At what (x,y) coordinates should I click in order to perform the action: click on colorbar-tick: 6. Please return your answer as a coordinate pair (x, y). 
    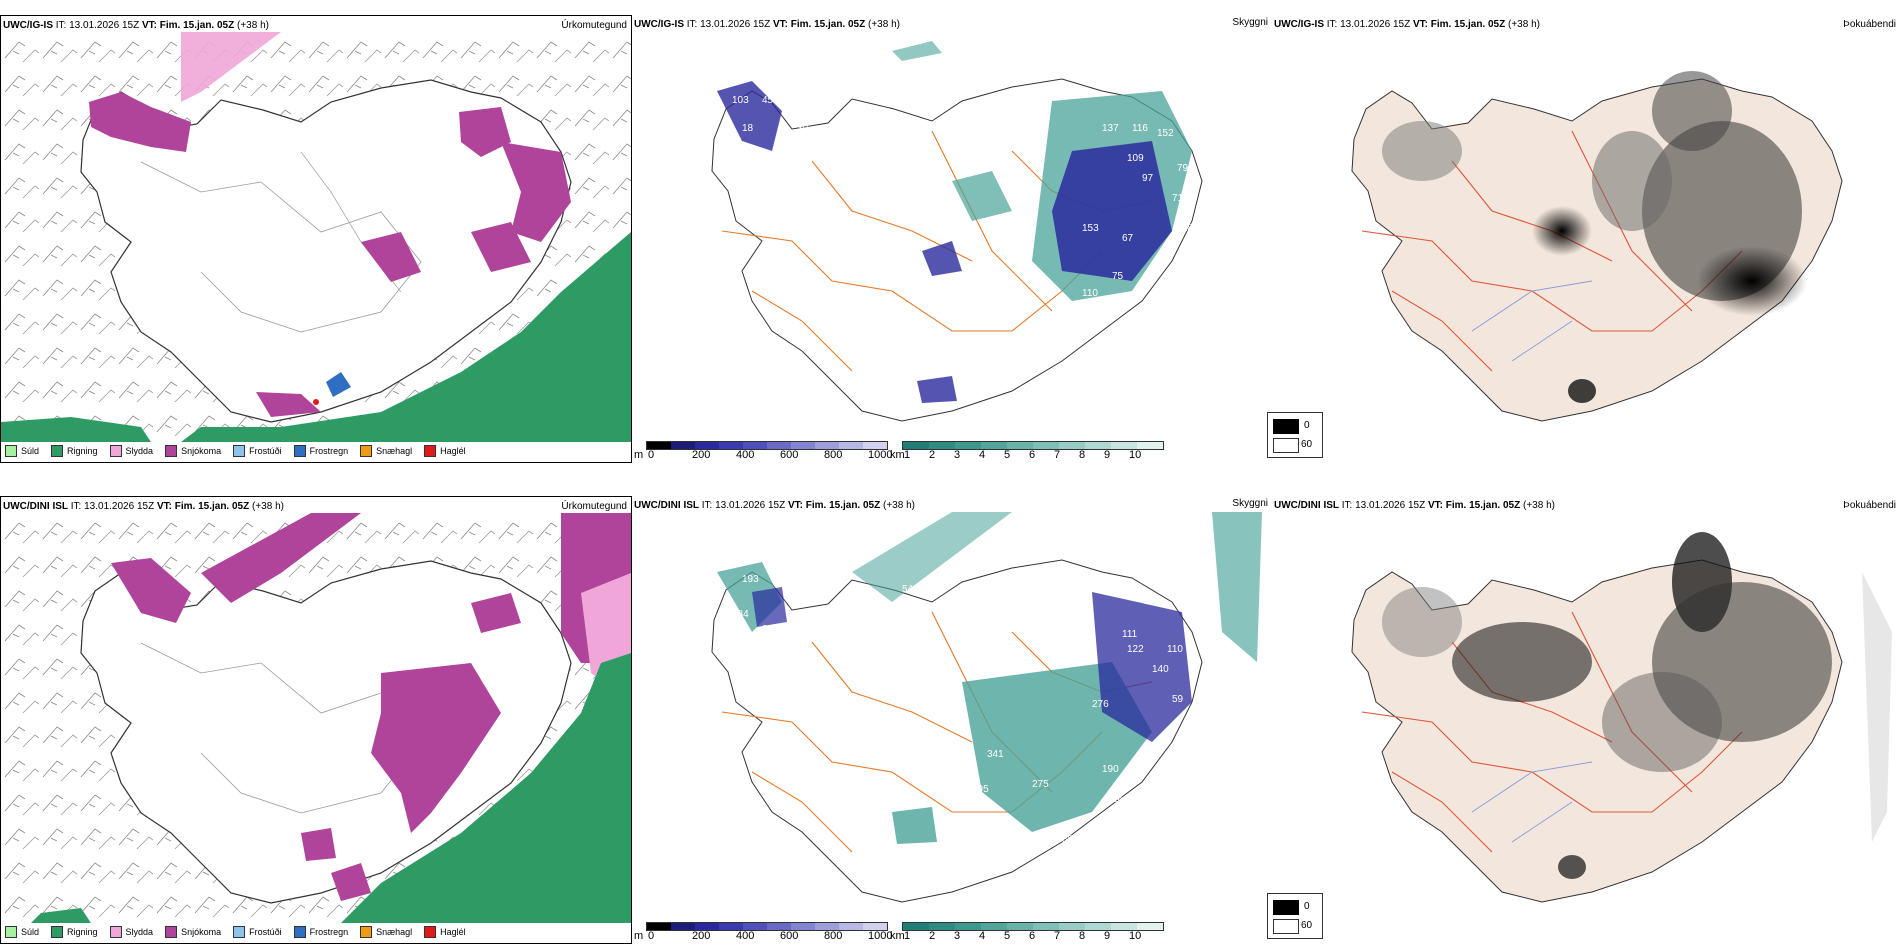
    Looking at the image, I should click on (1032, 936).